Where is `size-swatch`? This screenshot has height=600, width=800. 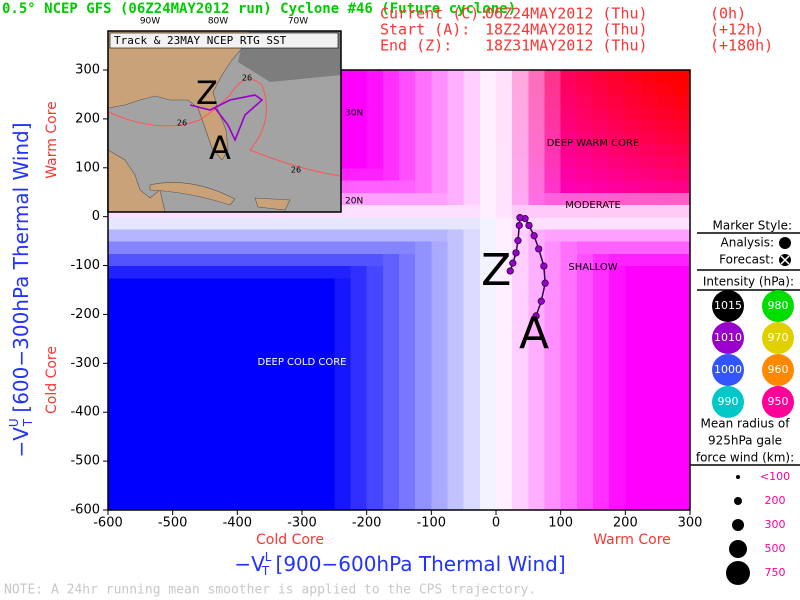 size-swatch is located at coordinates (738, 573).